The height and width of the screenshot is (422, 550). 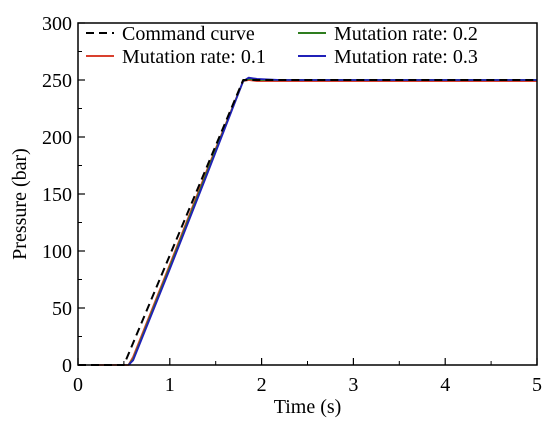 I want to click on x-tick-label: 4, so click(x=445, y=385).